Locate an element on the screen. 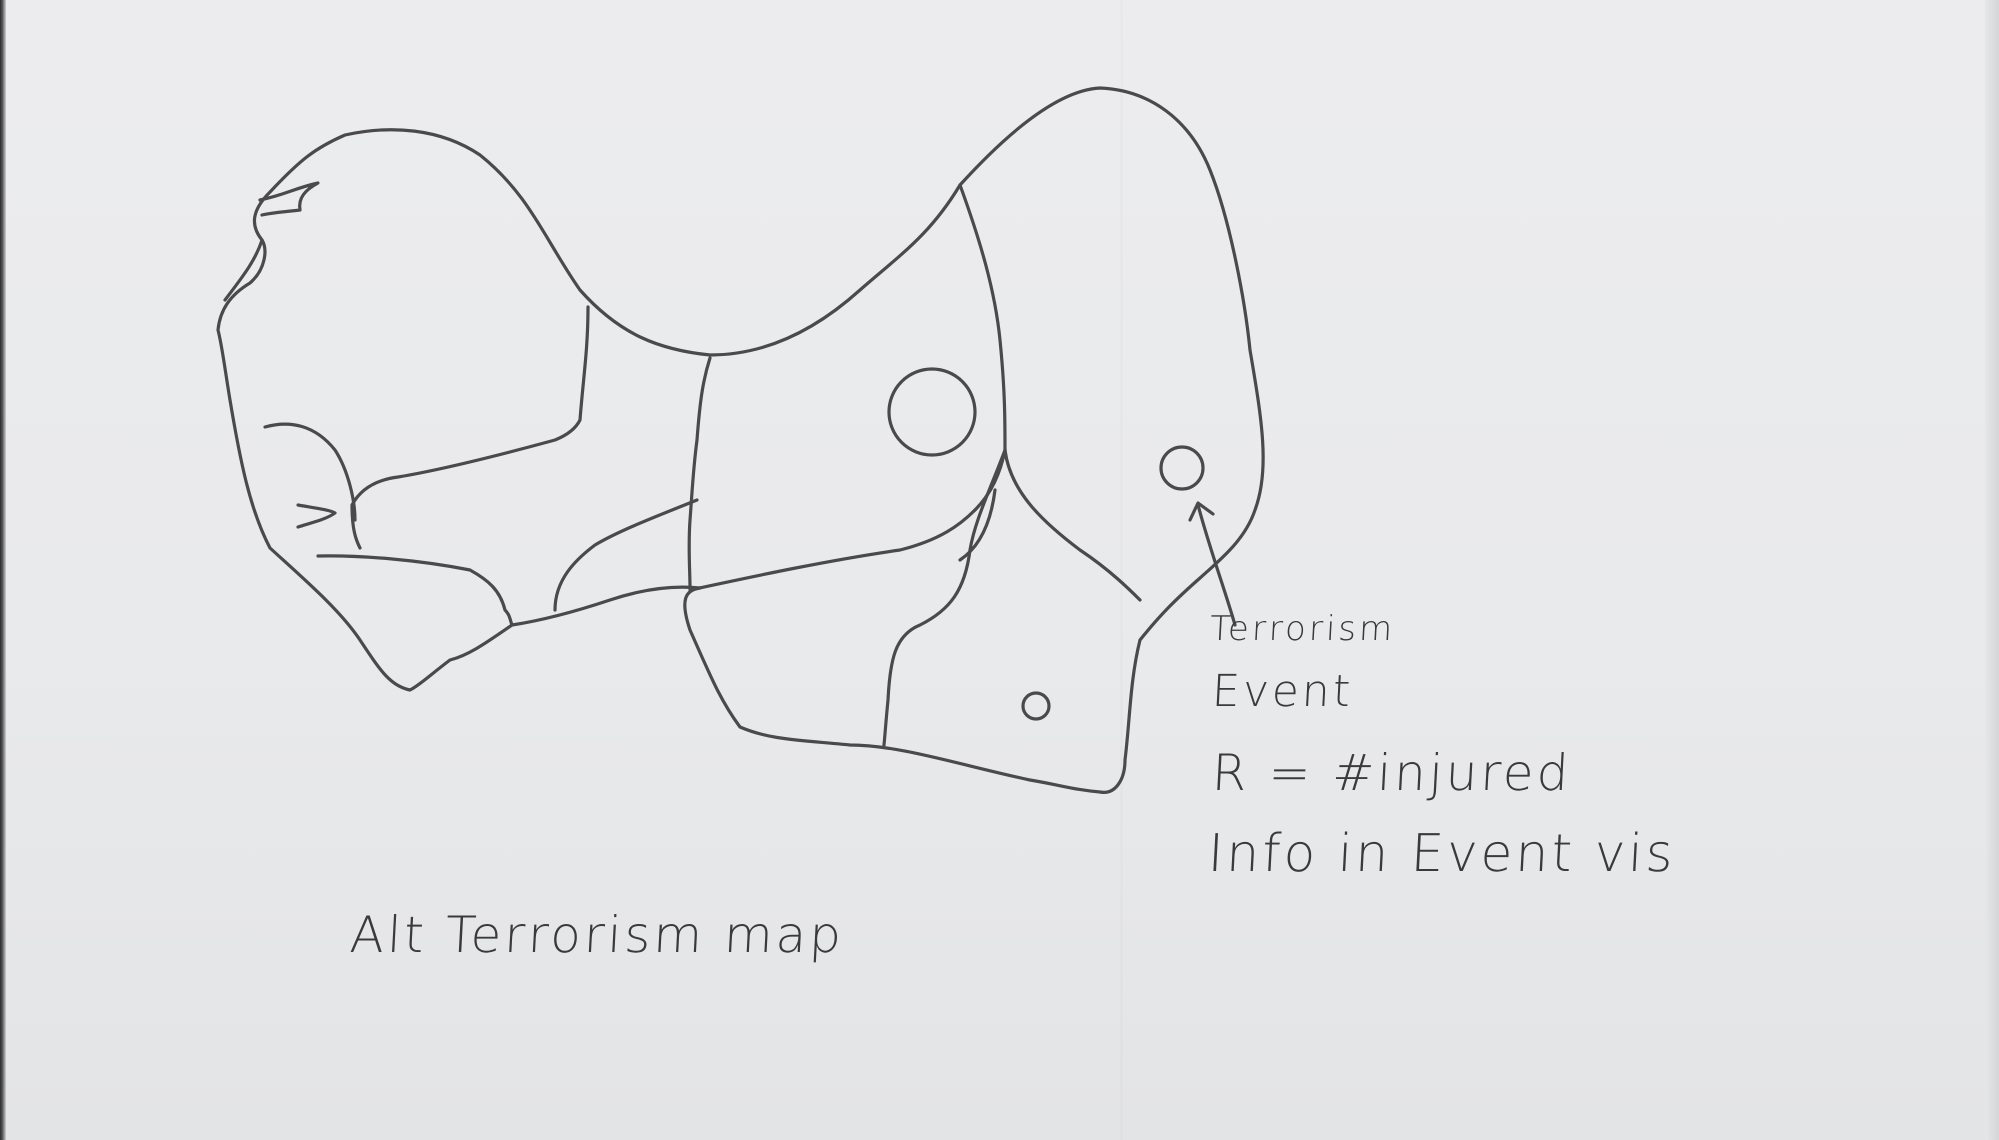 The width and height of the screenshot is (1999, 1140). border-center-left is located at coordinates (699, 473).